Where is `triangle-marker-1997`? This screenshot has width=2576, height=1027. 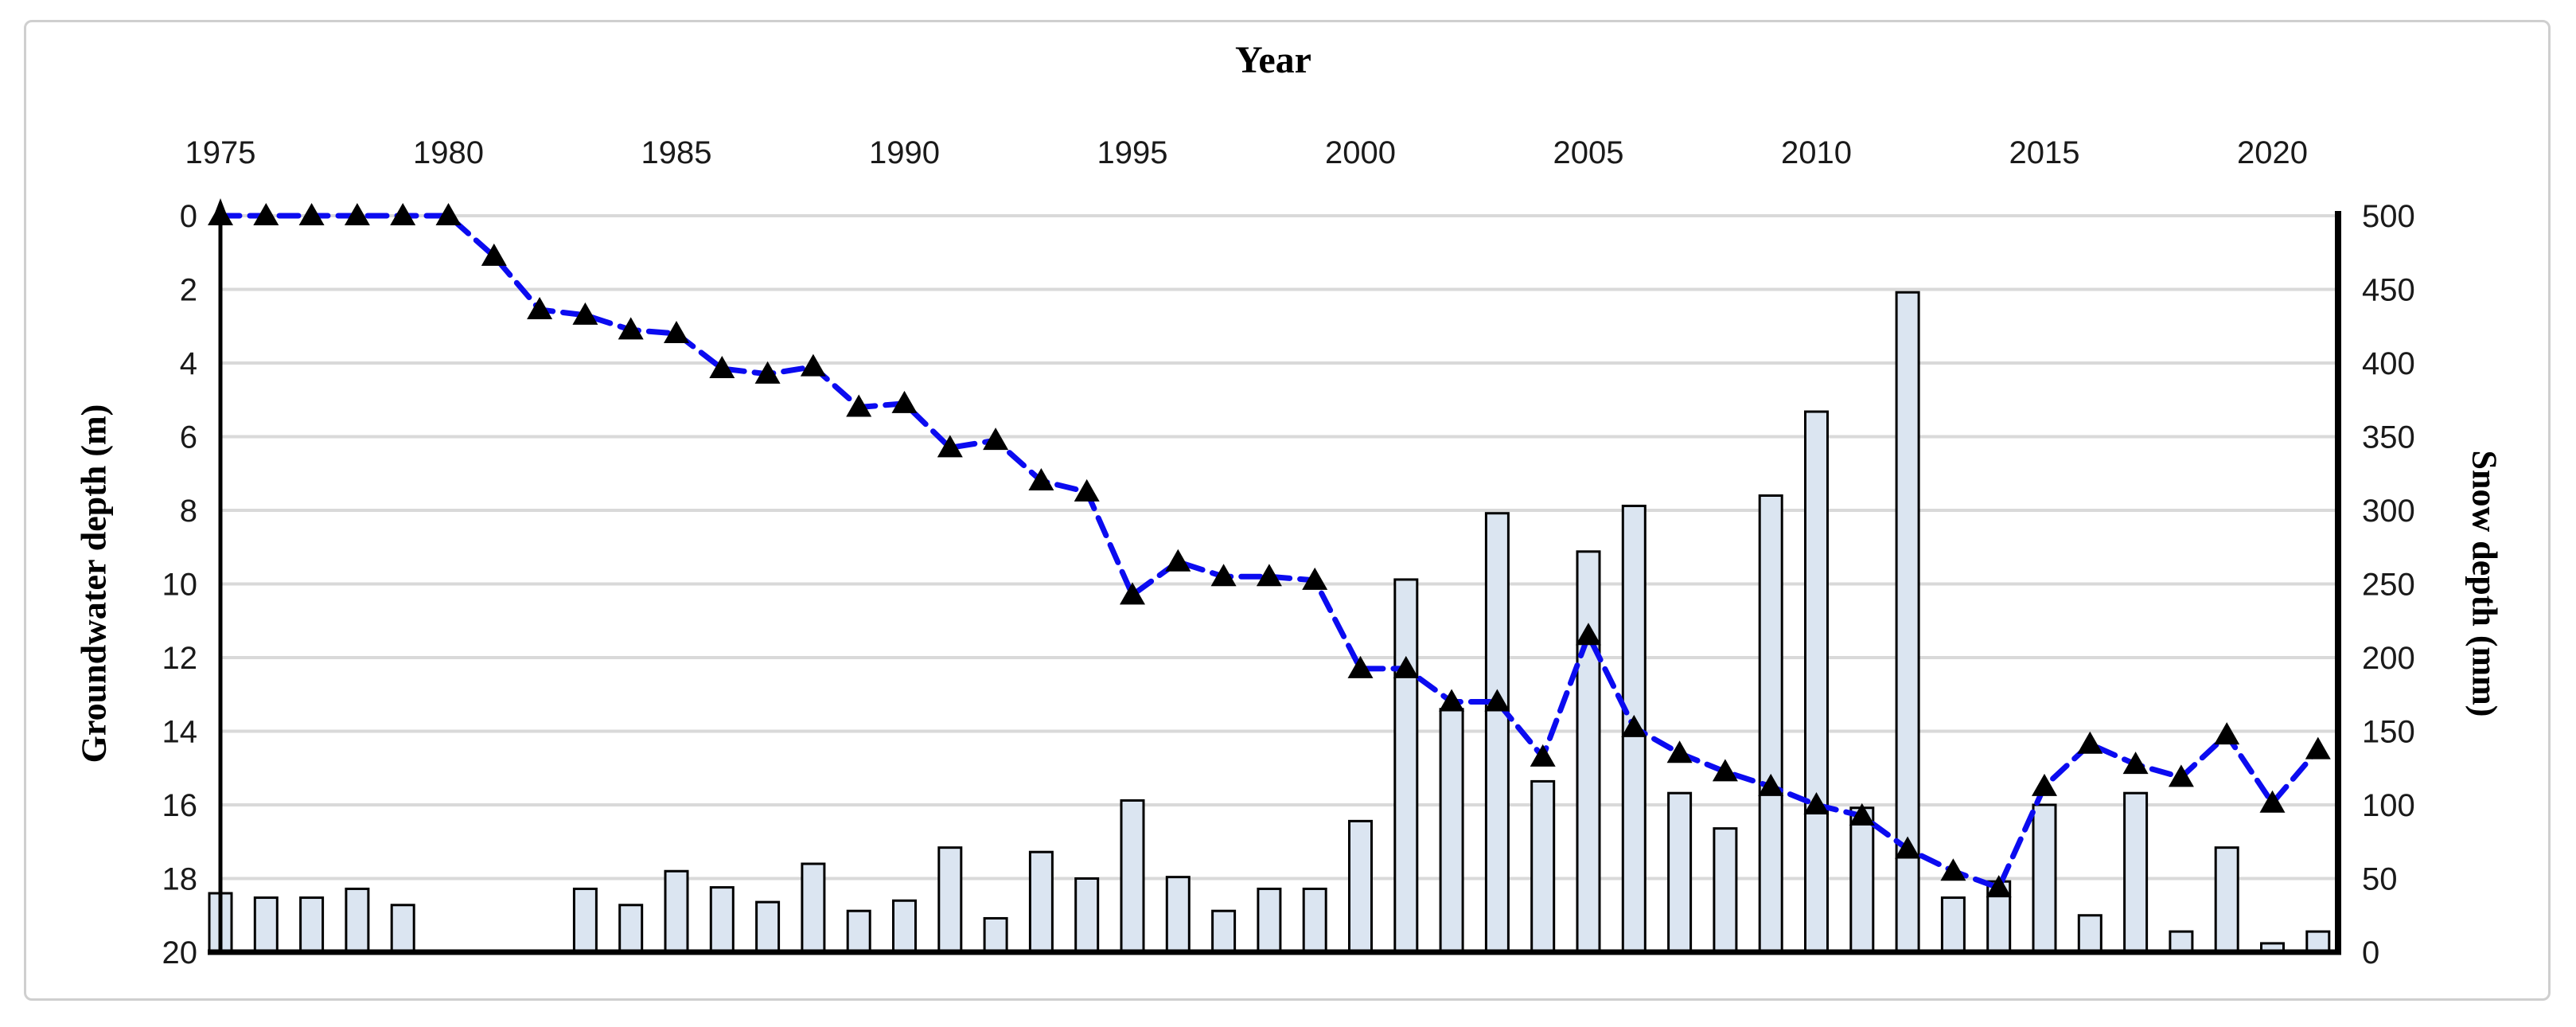 triangle-marker-1997 is located at coordinates (1223, 575).